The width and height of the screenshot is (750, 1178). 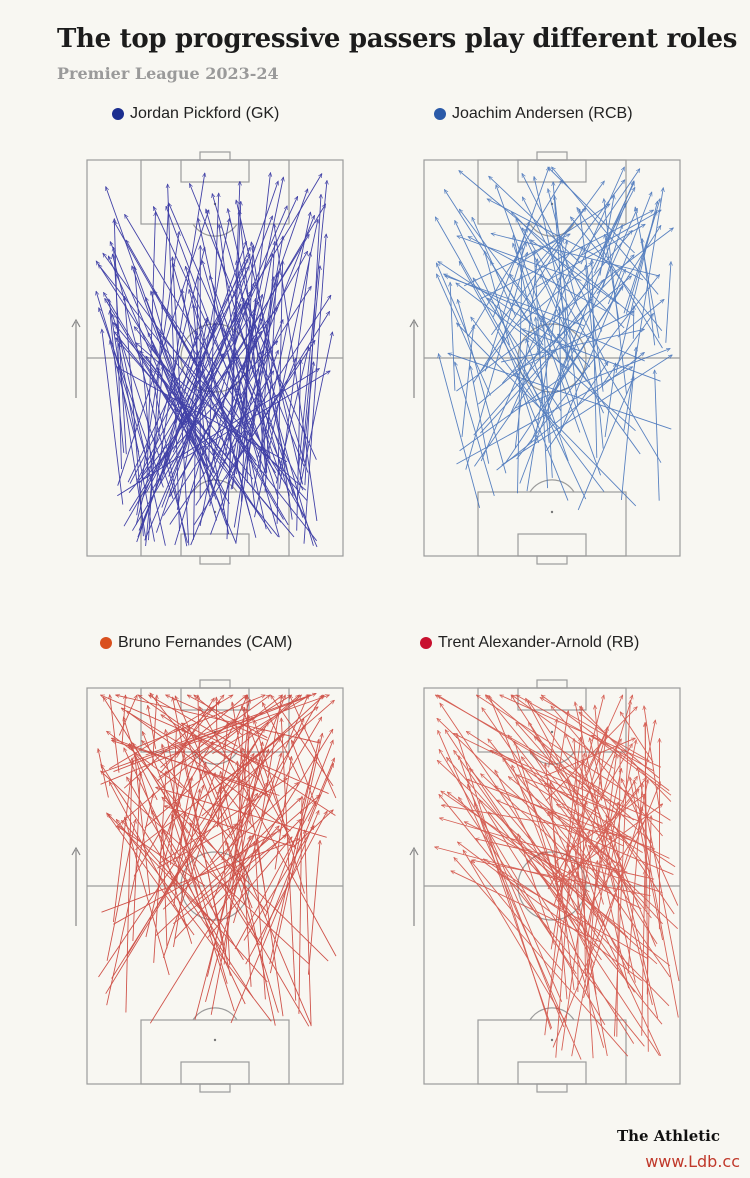 I want to click on attack-direction-arrow-icon, so click(x=76, y=358).